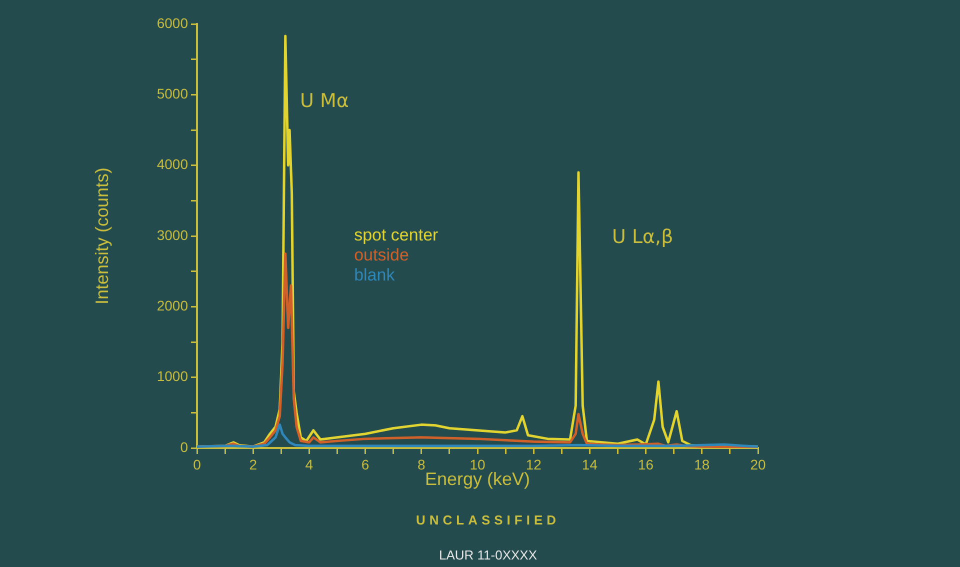  Describe the element at coordinates (488, 555) in the screenshot. I see `text: LAUR 11-0XXXX` at that location.